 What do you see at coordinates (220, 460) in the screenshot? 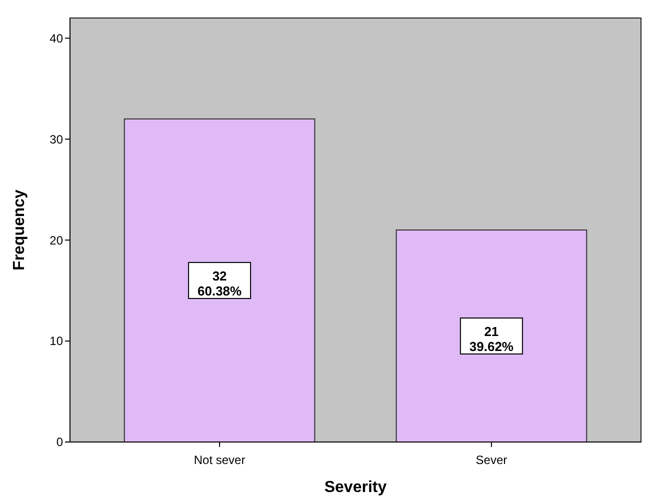
I see `x-tick-label: Not sever` at bounding box center [220, 460].